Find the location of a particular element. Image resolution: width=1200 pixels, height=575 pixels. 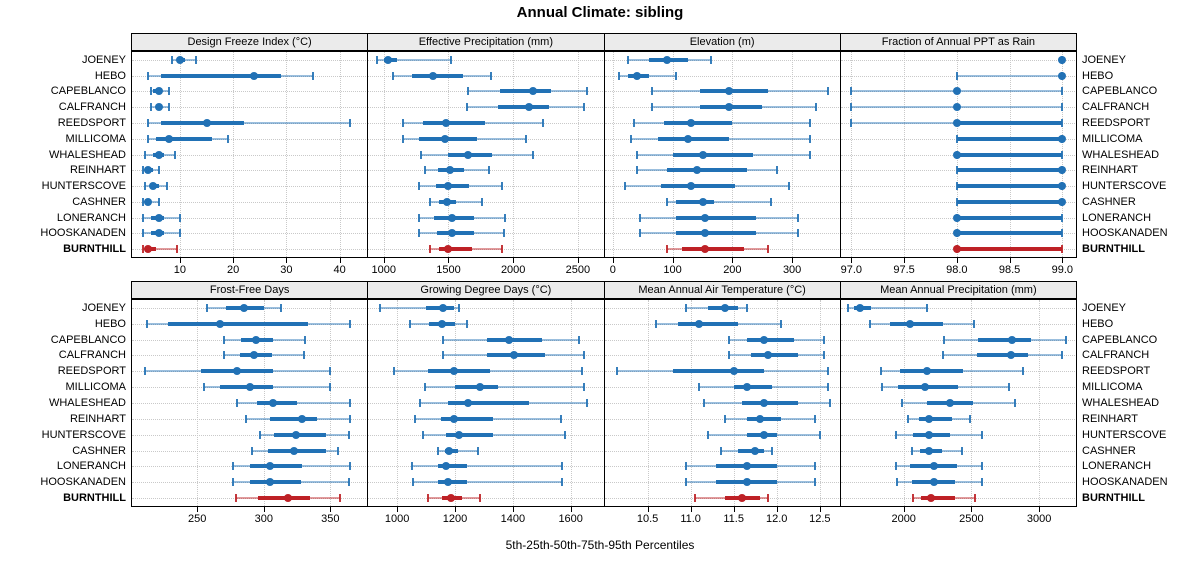

percentiles-caption: 5th-25th-50th-75th-95th Percentiles is located at coordinates (600, 545).